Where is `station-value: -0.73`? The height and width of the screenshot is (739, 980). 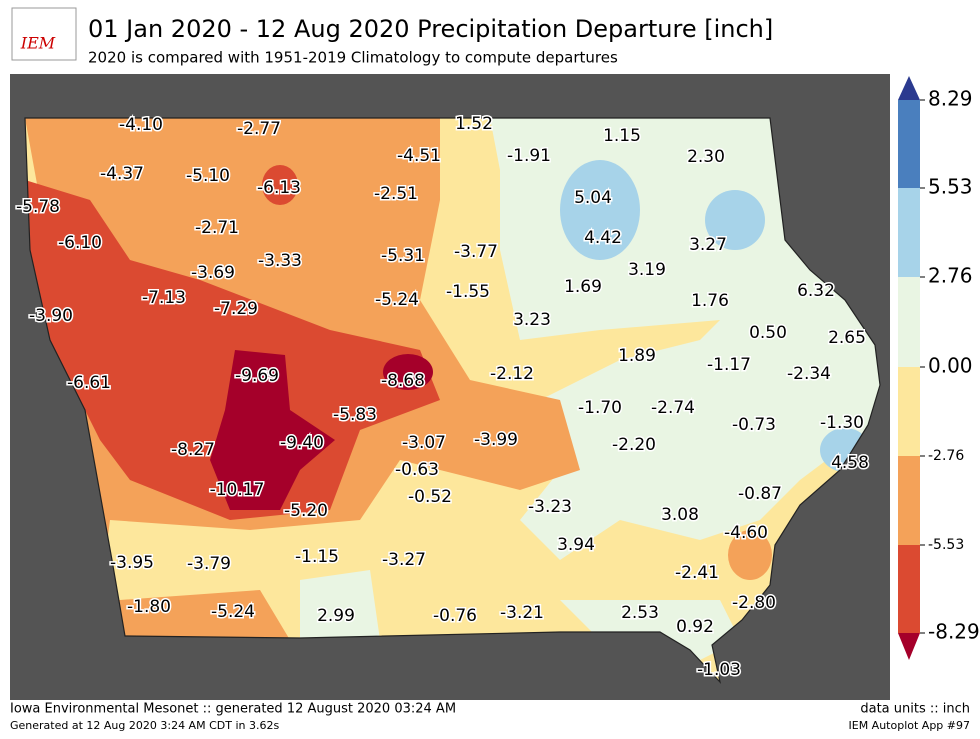 station-value: -0.73 is located at coordinates (754, 425).